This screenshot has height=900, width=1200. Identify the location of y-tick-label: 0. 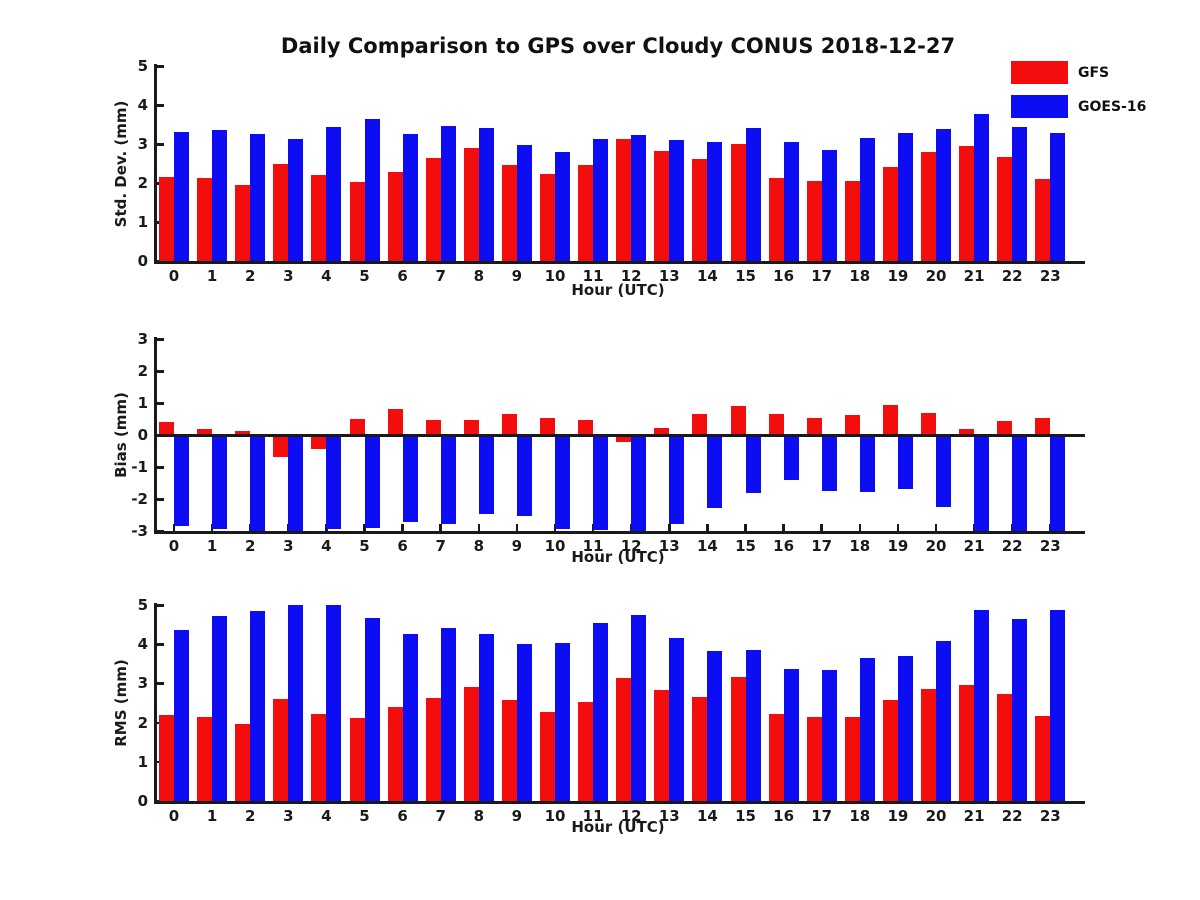
(142, 261).